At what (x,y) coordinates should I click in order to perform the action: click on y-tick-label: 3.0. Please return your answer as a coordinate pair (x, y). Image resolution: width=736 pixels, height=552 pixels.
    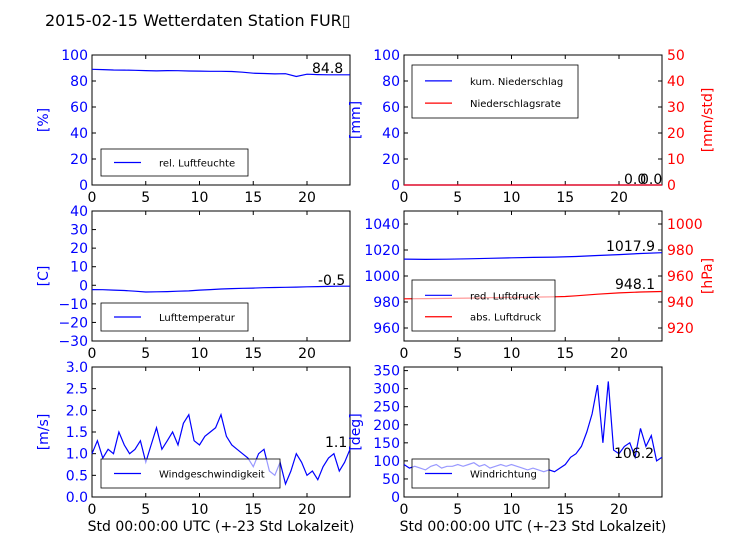
    Looking at the image, I should click on (77, 368).